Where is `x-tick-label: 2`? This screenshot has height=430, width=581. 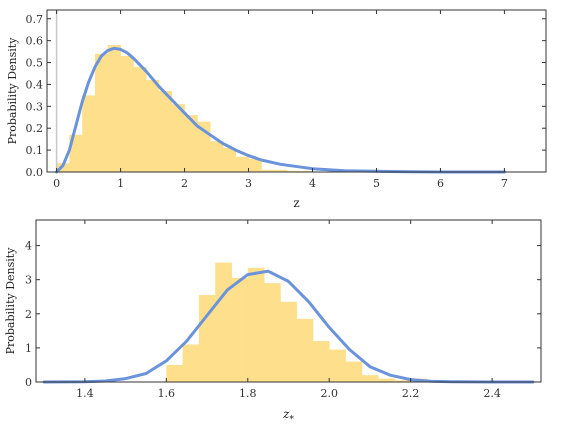 x-tick-label: 2 is located at coordinates (184, 183).